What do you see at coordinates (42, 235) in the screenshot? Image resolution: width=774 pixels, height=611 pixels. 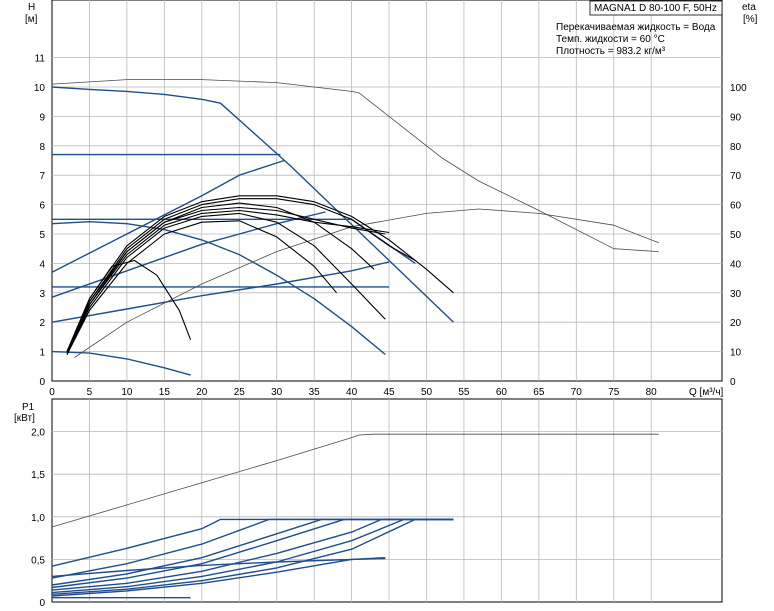 I see `y-tick-label: 5` at bounding box center [42, 235].